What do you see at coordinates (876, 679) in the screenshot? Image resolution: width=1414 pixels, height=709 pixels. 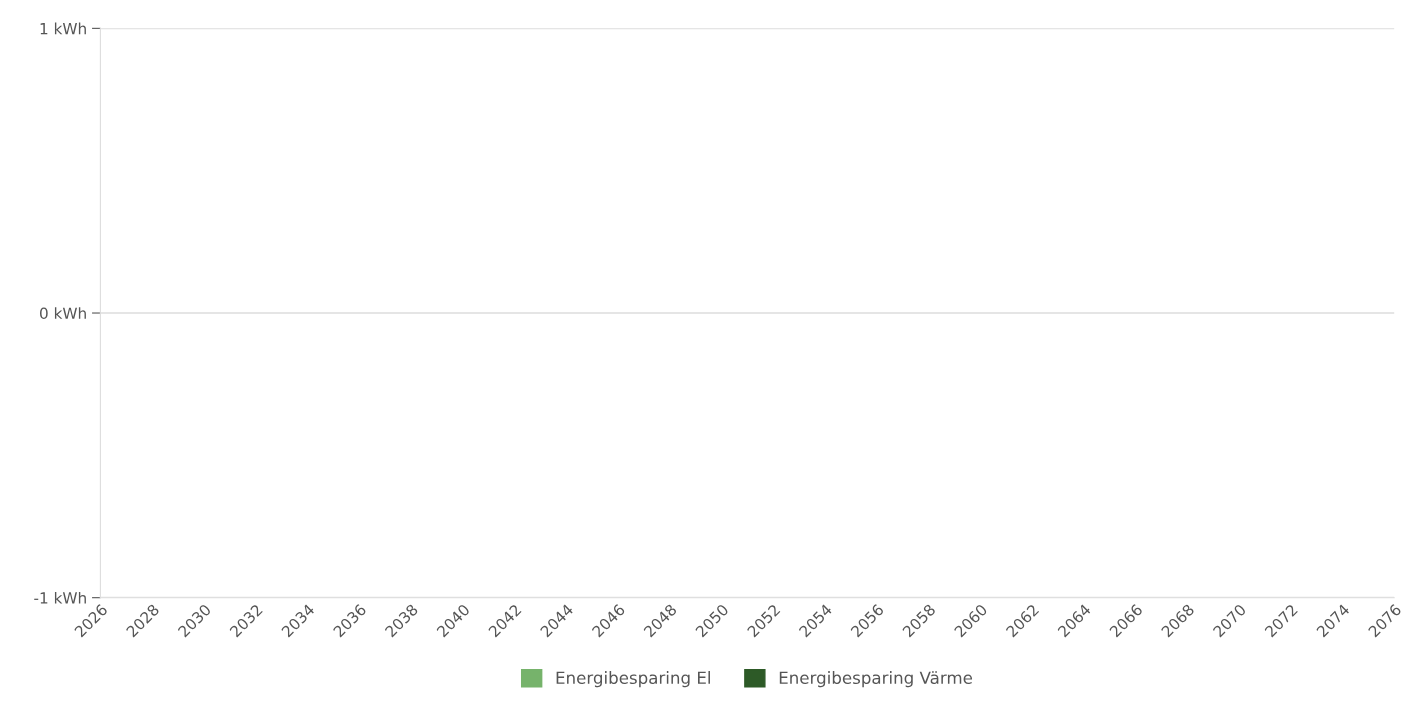 I see `legend-label: Energibesparing Värme` at bounding box center [876, 679].